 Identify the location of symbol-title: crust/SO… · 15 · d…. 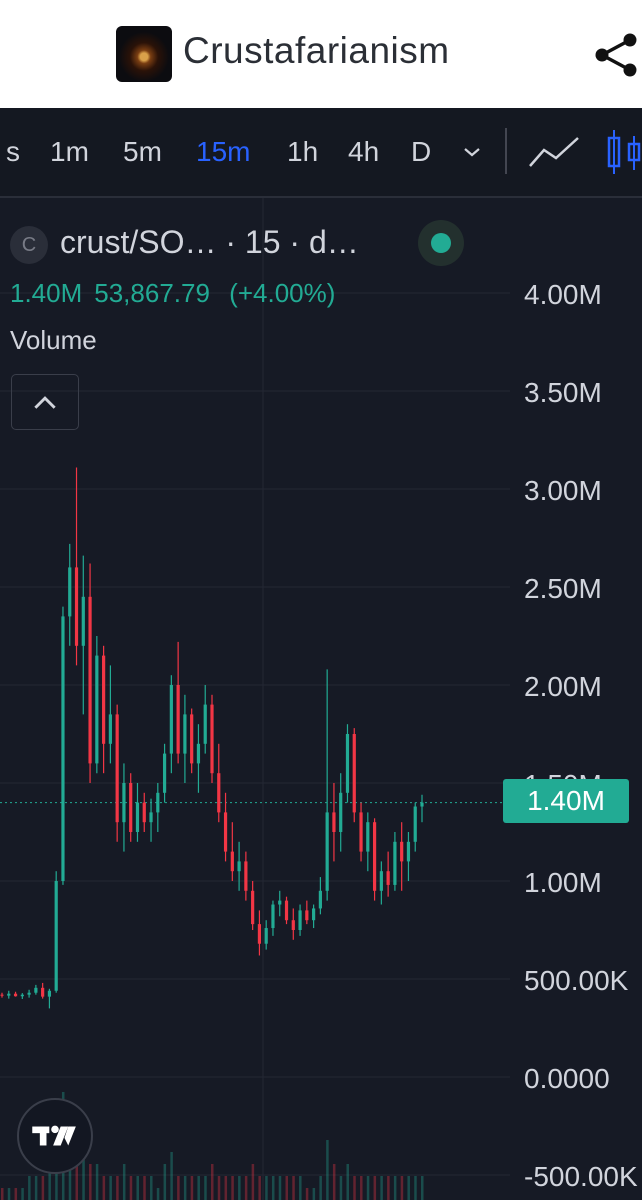
(209, 242).